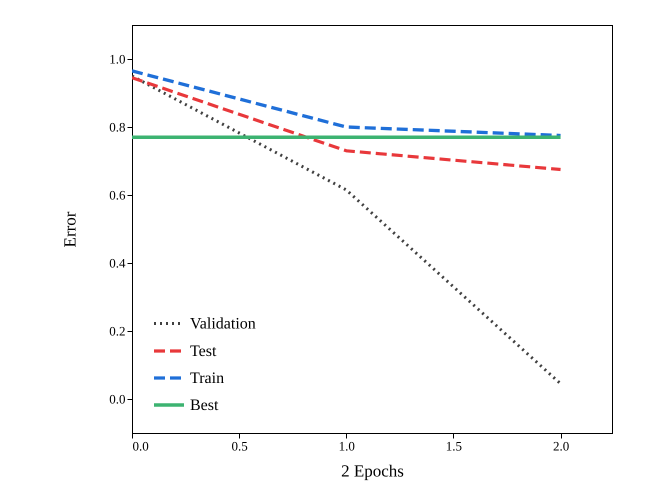 Image resolution: width=672 pixels, height=494 pixels. What do you see at coordinates (117, 127) in the screenshot?
I see `y-tick-label: 0.8` at bounding box center [117, 127].